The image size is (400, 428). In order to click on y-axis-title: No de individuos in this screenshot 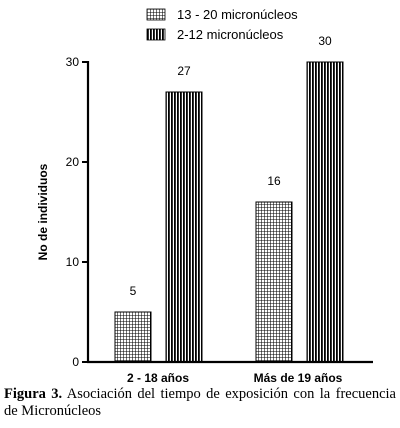, I will do `click(43, 211)`.